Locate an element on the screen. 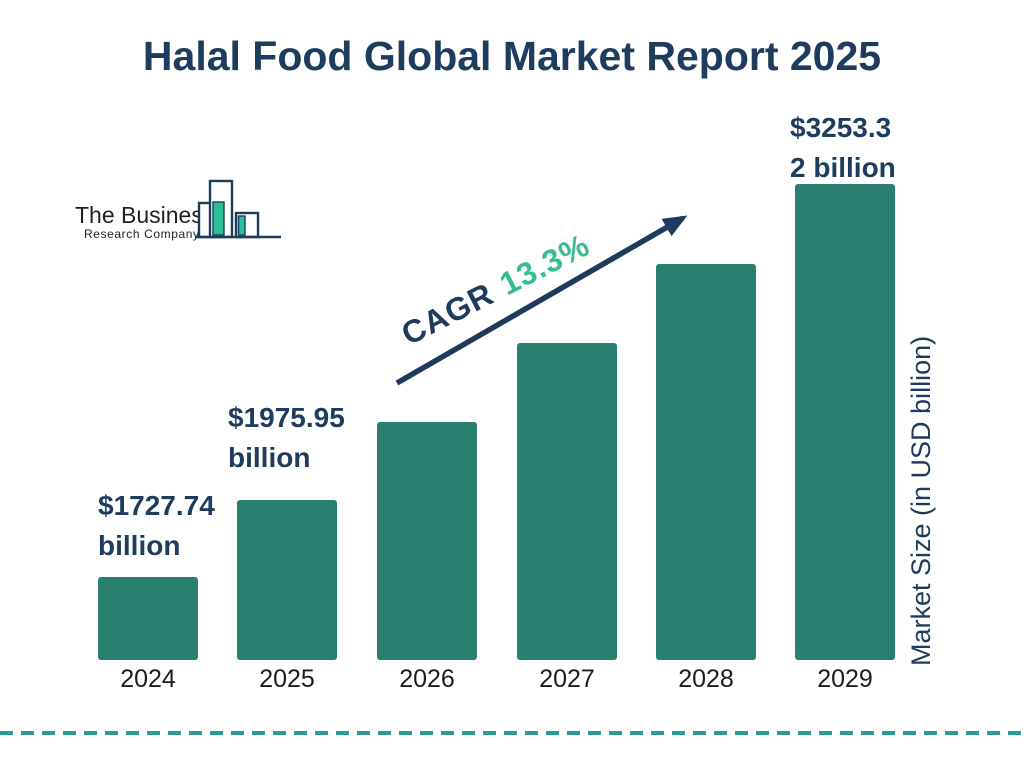 The width and height of the screenshot is (1024, 768). x-tick-2026: 2026 is located at coordinates (427, 679).